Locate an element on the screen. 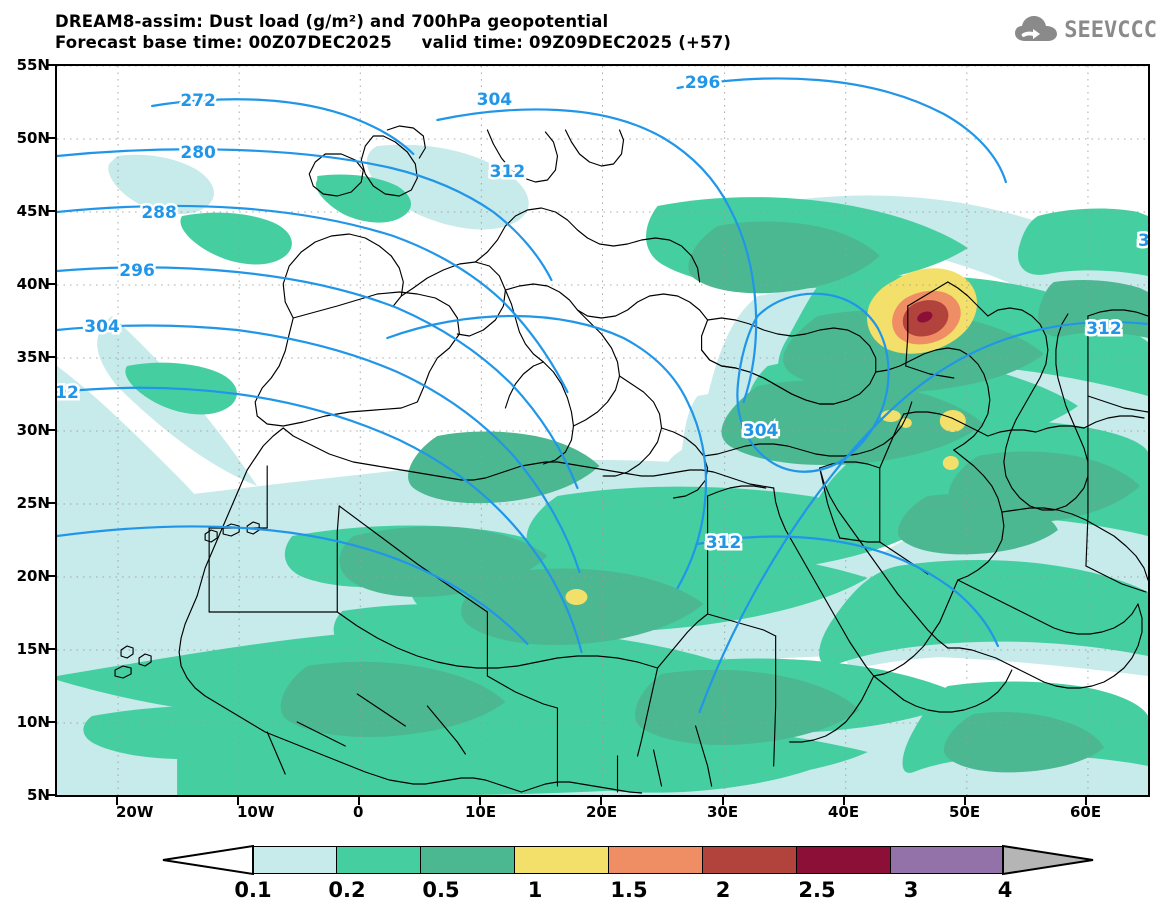 The image size is (1165, 907). xtick-40E: 40E is located at coordinates (844, 812).